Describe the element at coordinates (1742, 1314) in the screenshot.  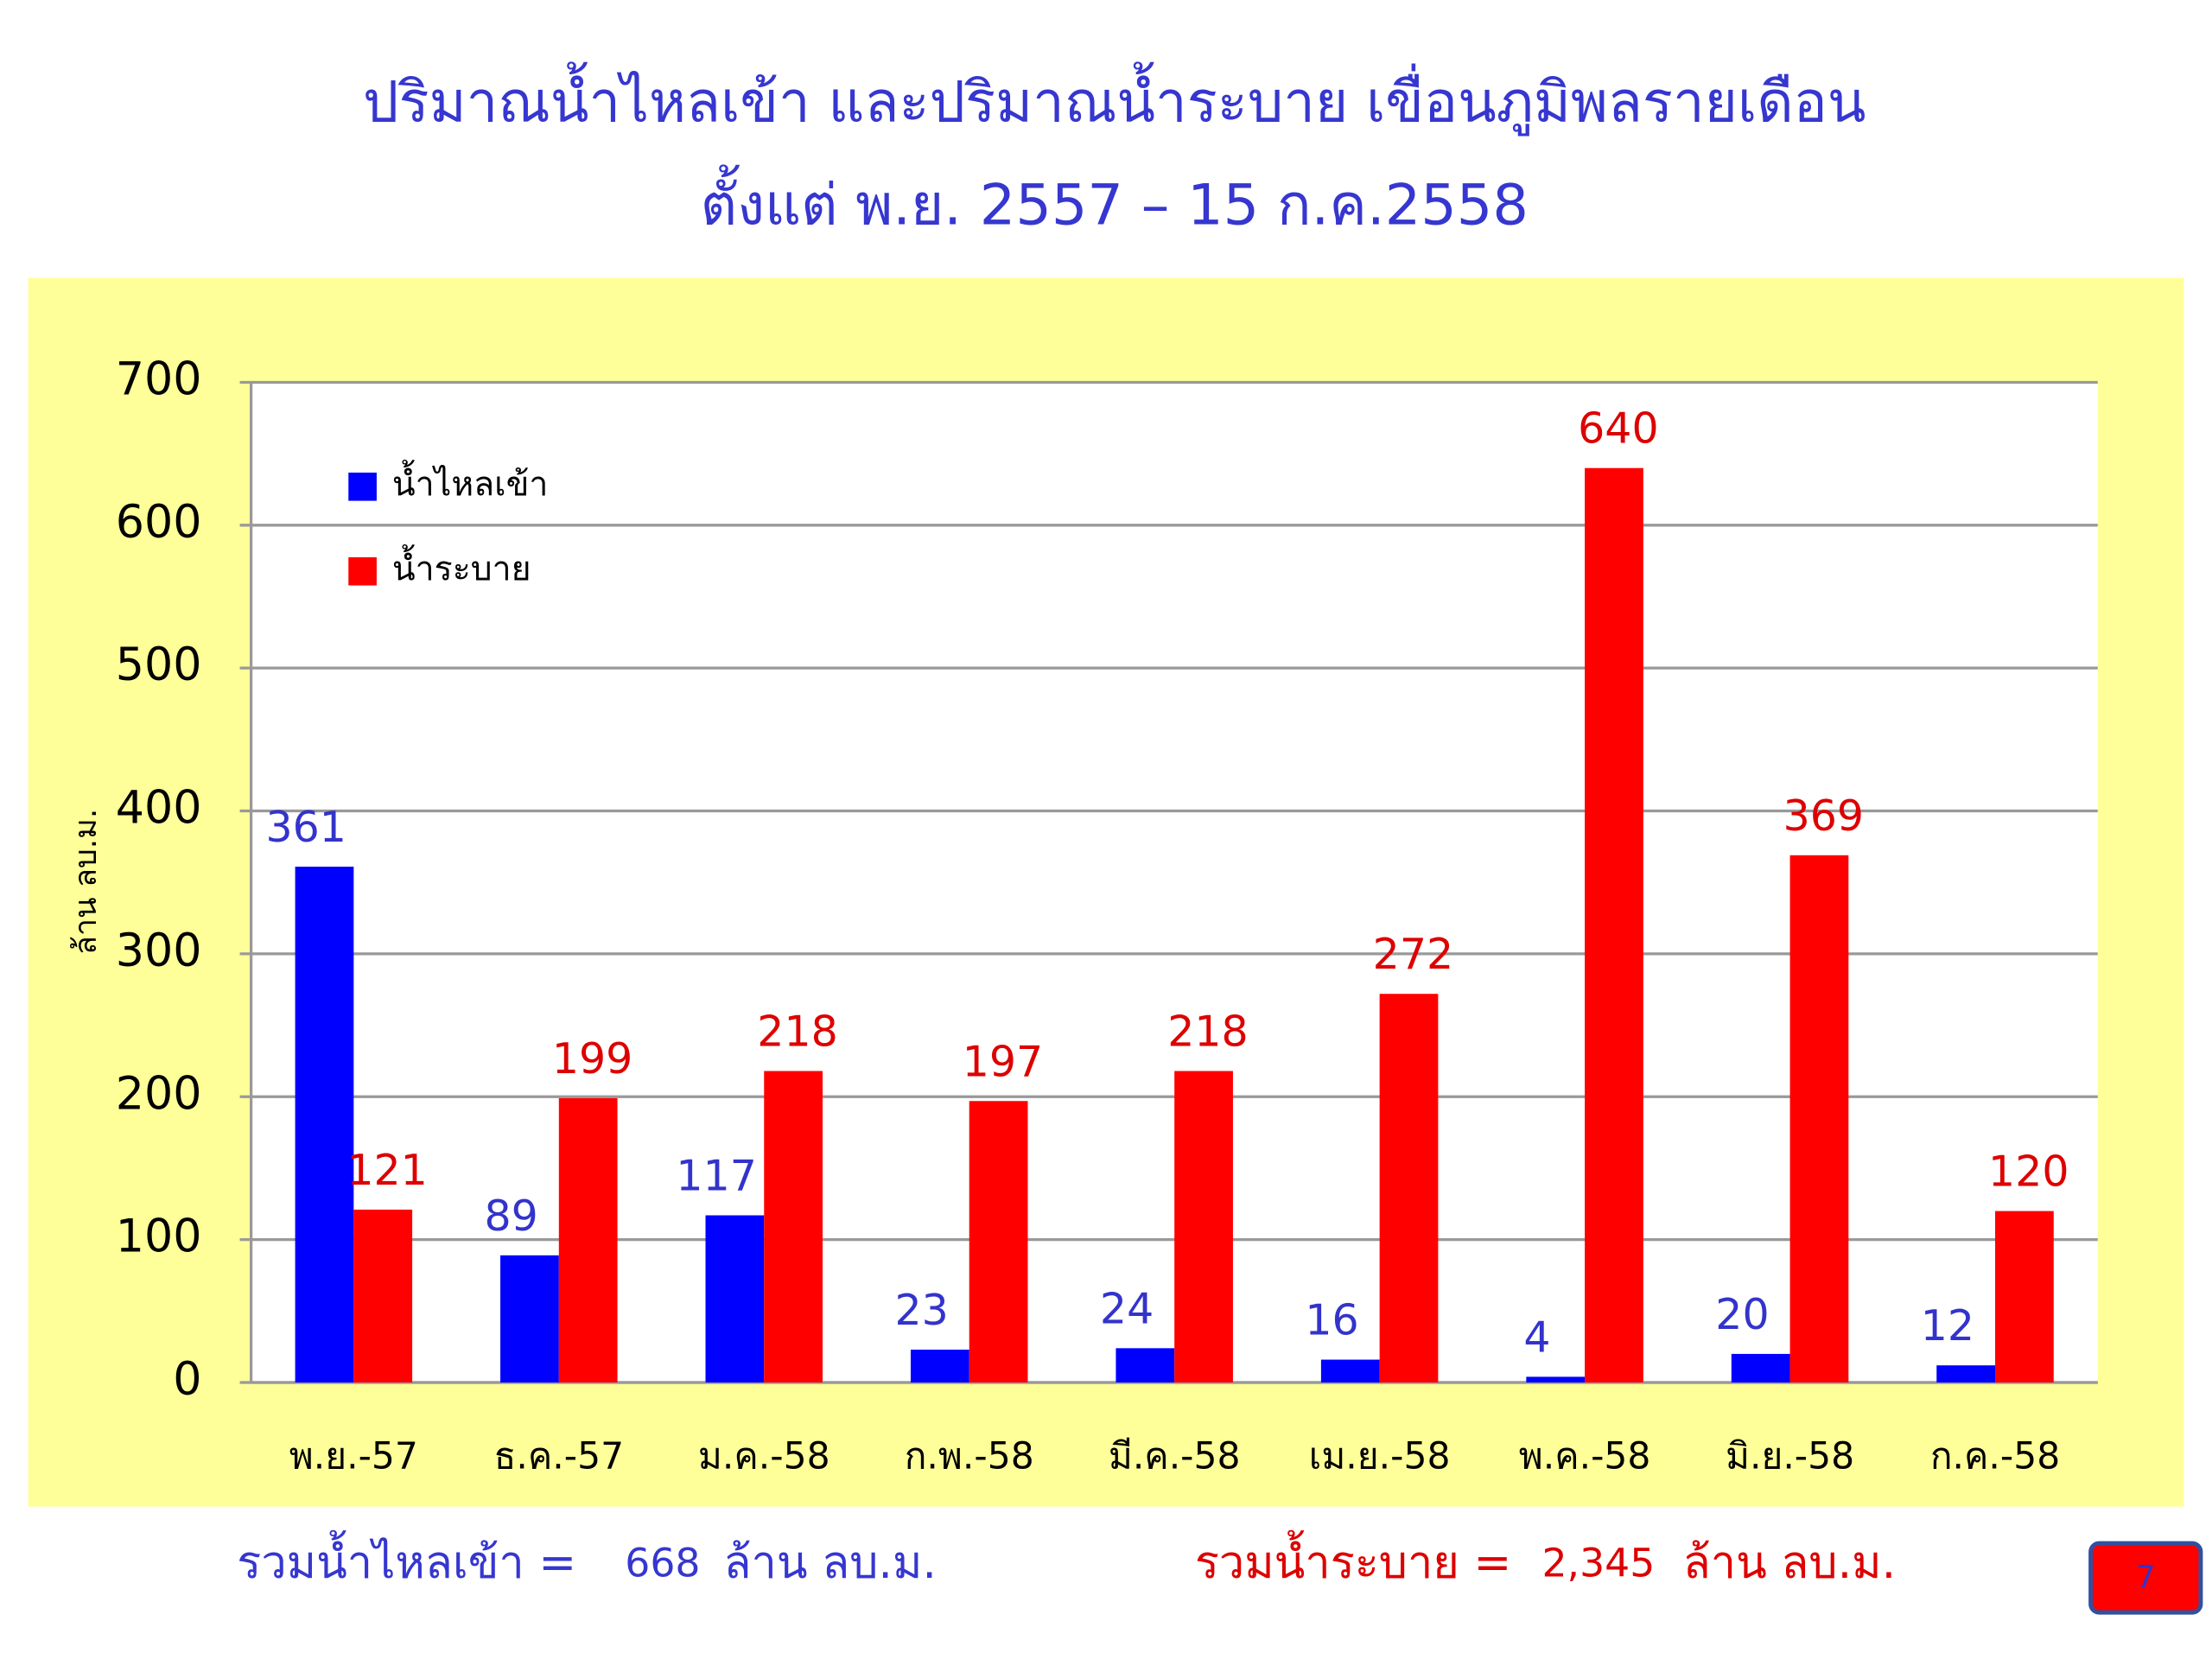
I see `value-label: 20` at that location.